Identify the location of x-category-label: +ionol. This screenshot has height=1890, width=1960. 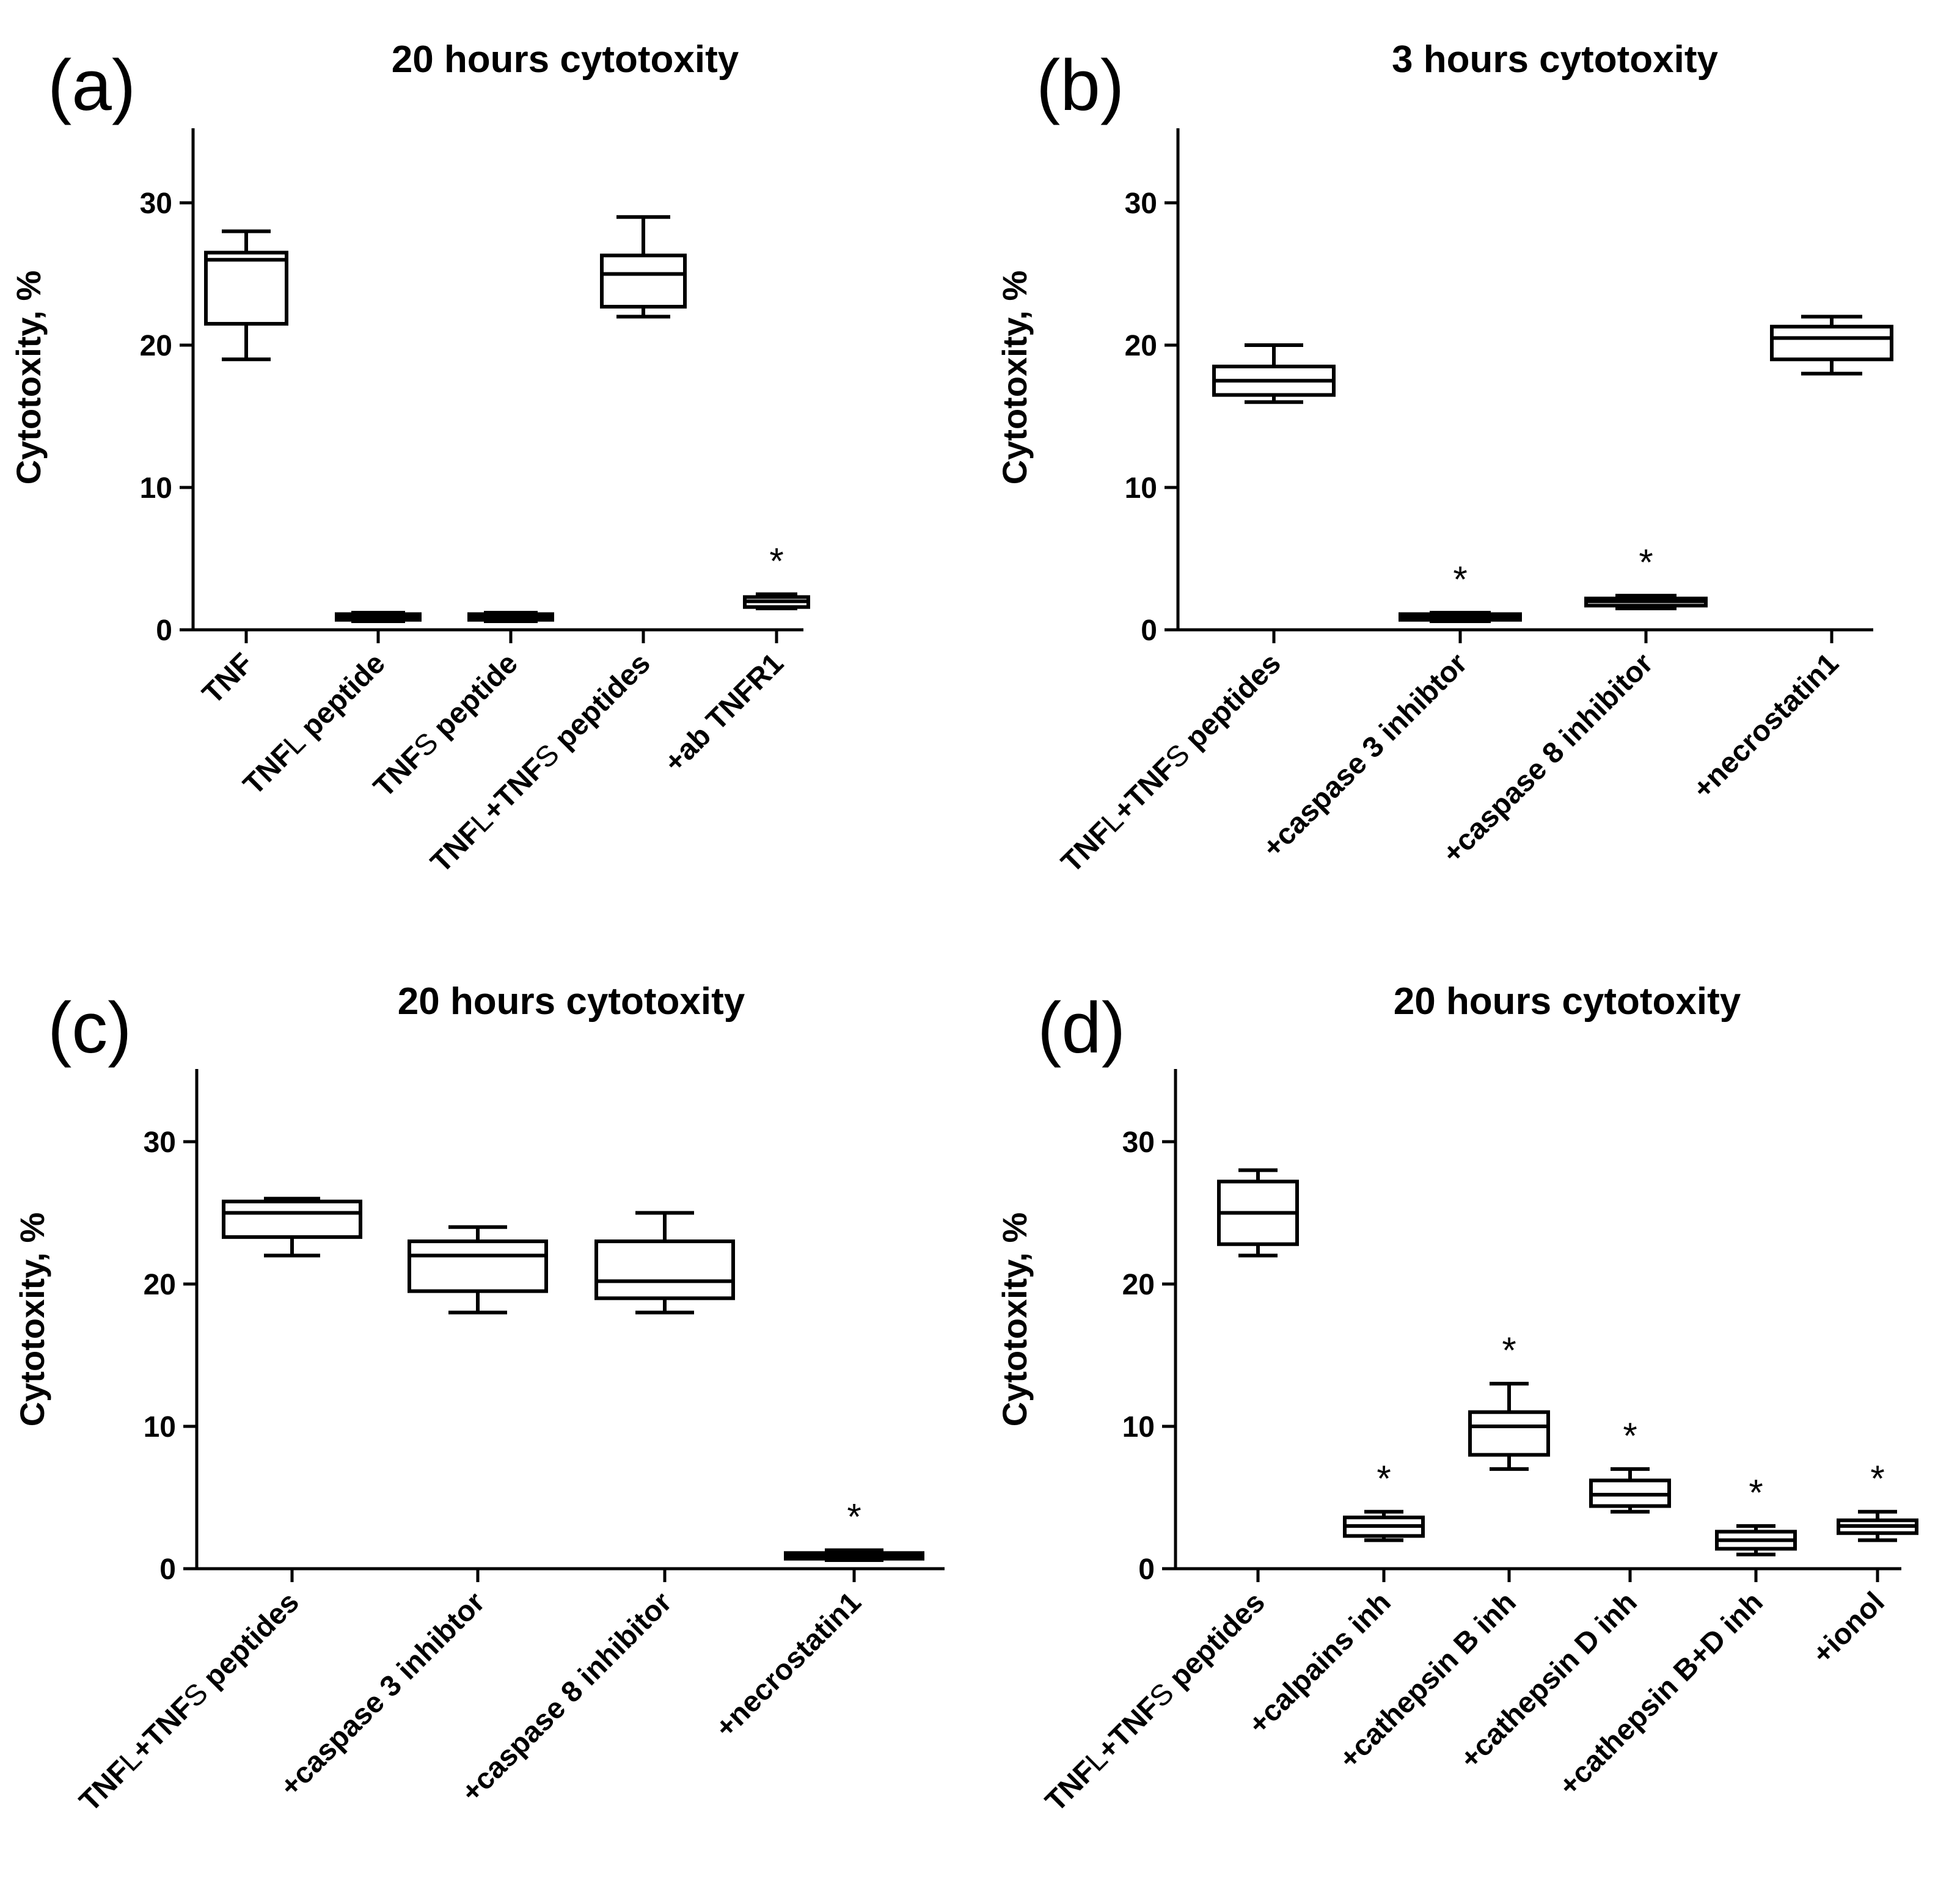
(1848, 1628).